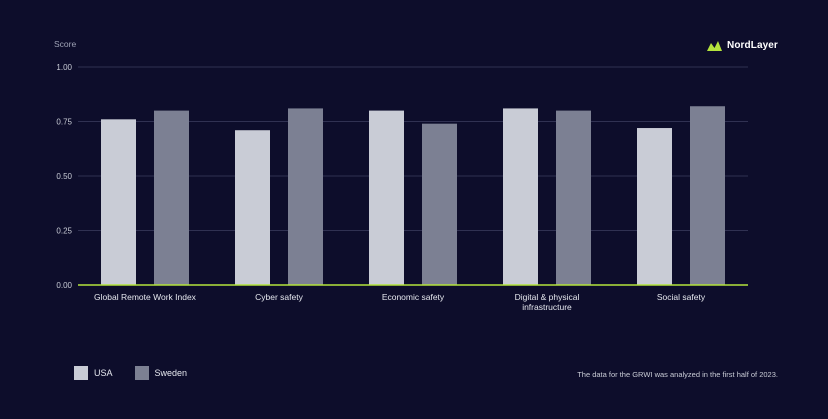 The width and height of the screenshot is (828, 419). I want to click on y-tick-label: 0.00, so click(64, 285).